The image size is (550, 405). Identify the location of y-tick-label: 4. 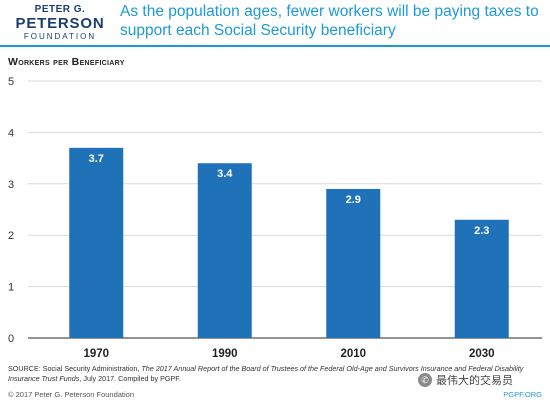
(11, 133).